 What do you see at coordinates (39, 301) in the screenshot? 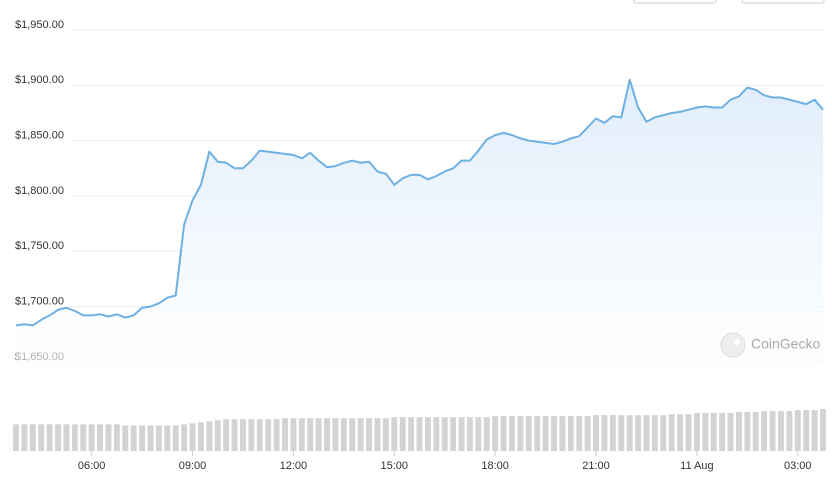
I see `y-tick-label: $1,700.00` at bounding box center [39, 301].